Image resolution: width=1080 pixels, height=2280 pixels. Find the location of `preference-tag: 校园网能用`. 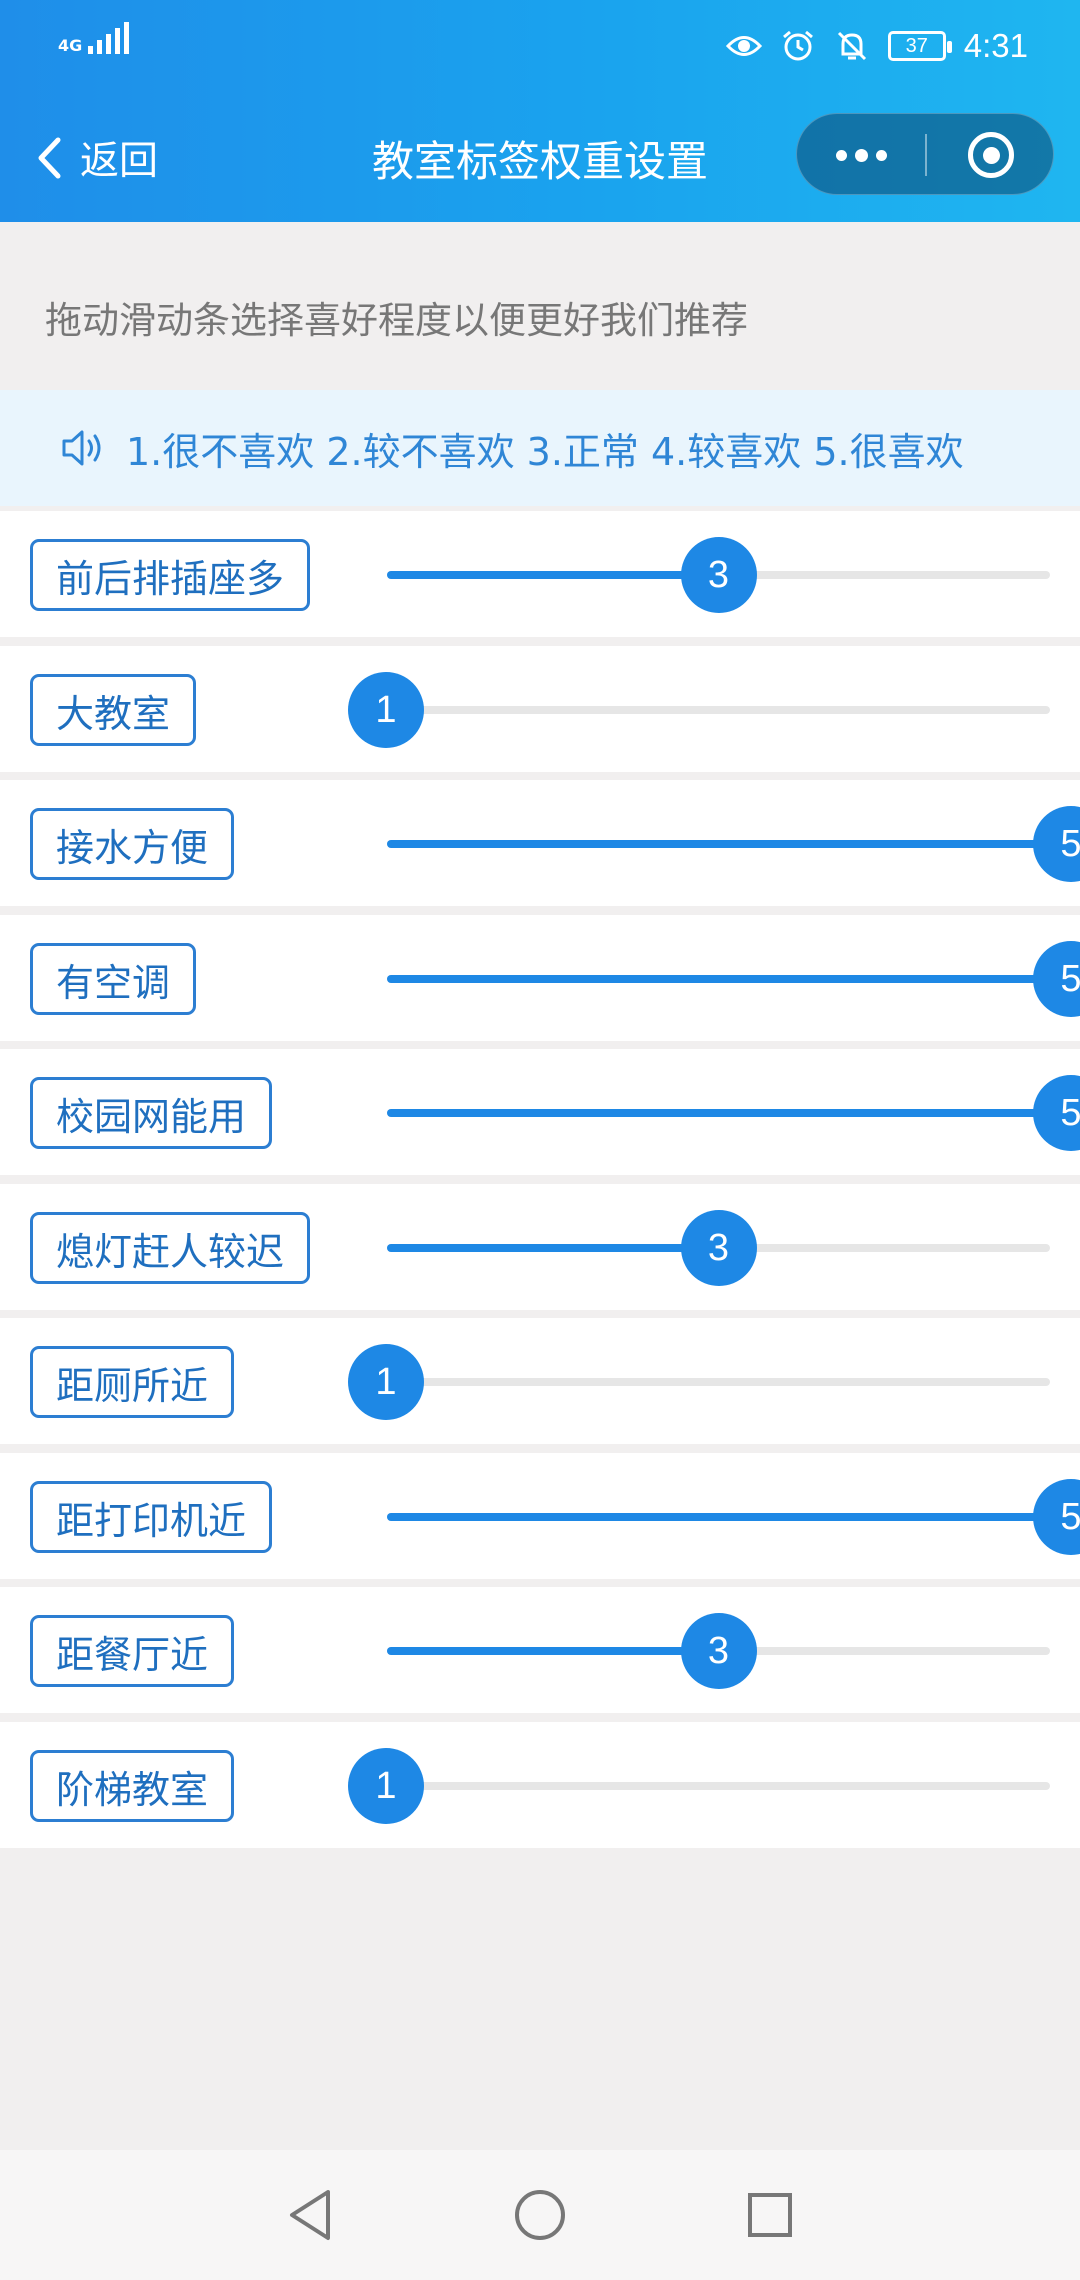

preference-tag: 校园网能用 is located at coordinates (151, 1113).